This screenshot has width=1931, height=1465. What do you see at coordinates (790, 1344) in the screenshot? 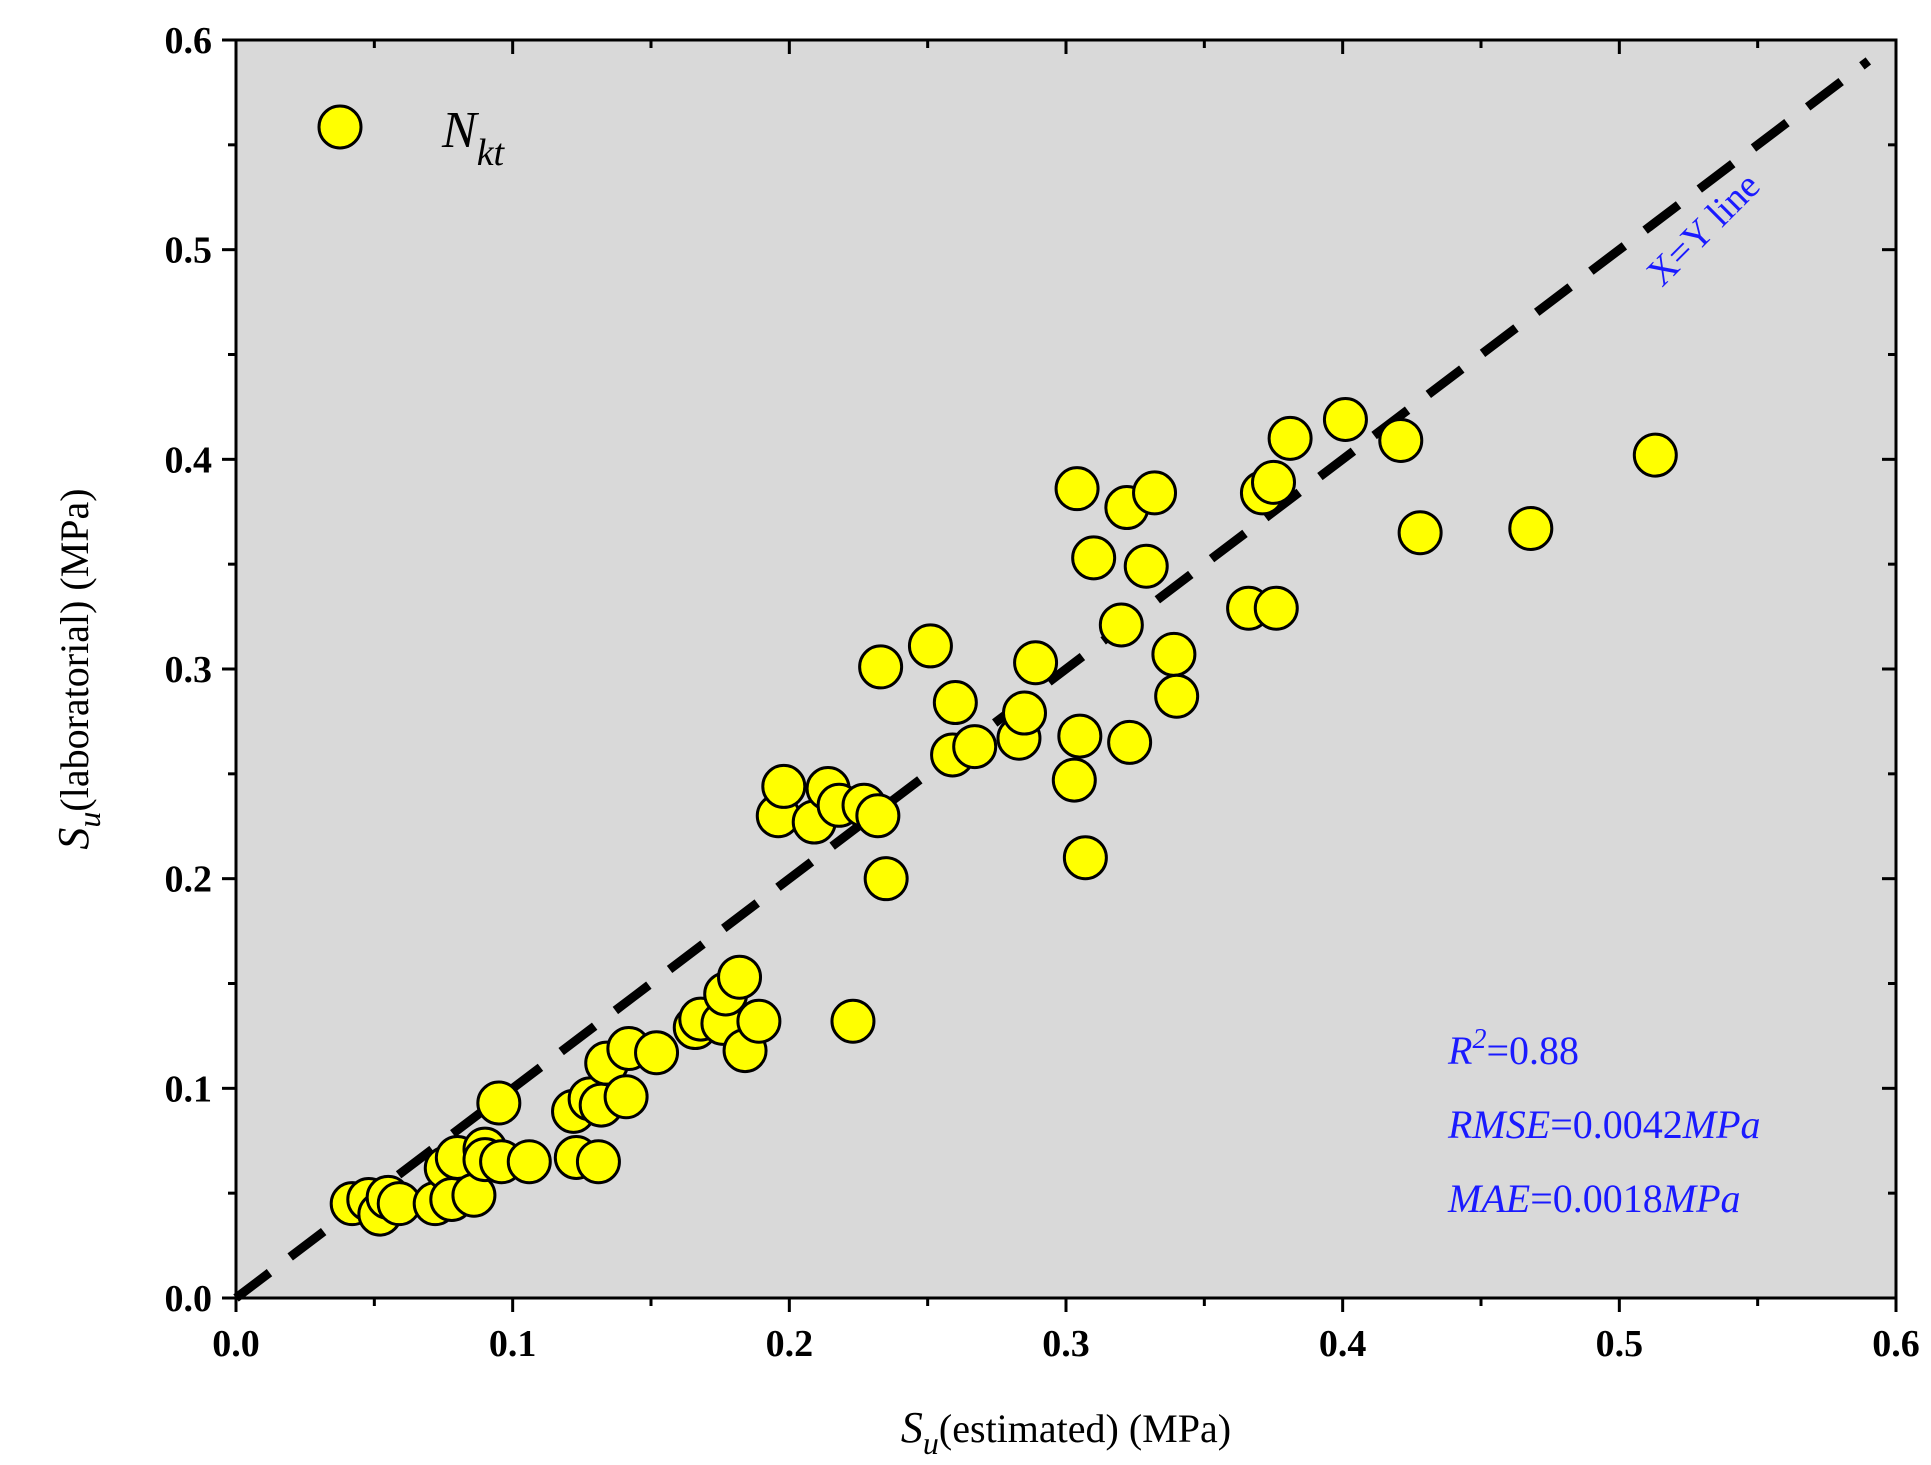
I see `x-tick-label: 0.2` at bounding box center [790, 1344].